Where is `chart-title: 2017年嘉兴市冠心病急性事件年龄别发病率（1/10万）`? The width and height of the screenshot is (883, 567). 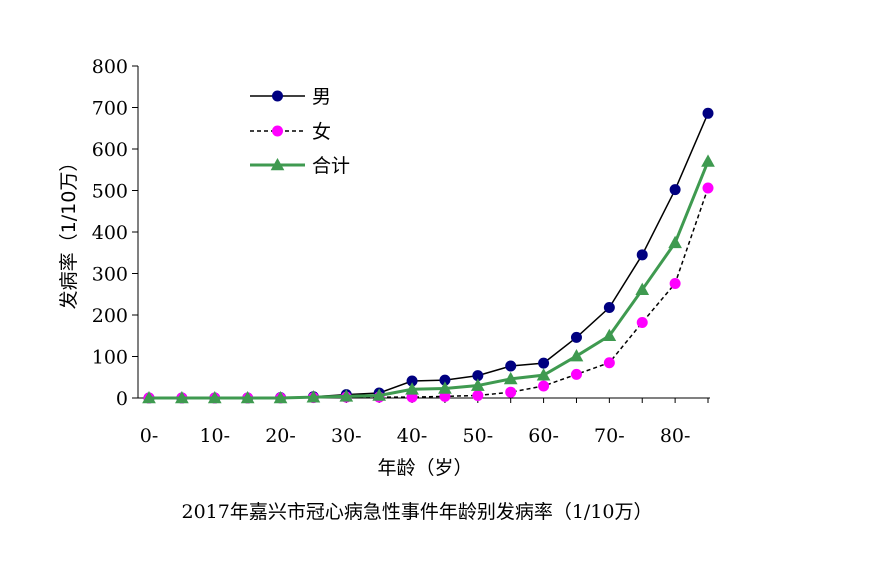 chart-title: 2017年嘉兴市冠心病急性事件年龄别发病率（1/10万） is located at coordinates (416, 512).